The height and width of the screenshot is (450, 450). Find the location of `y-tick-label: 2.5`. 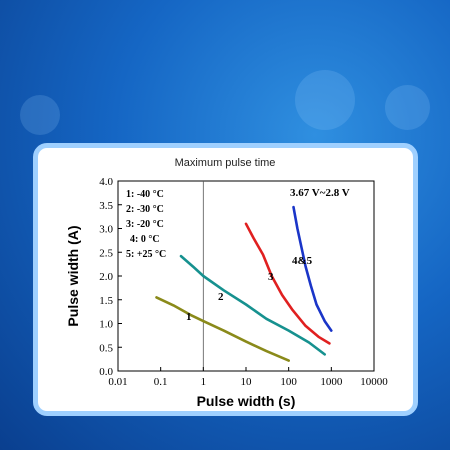

y-tick-label: 2.5 is located at coordinates (106, 253).